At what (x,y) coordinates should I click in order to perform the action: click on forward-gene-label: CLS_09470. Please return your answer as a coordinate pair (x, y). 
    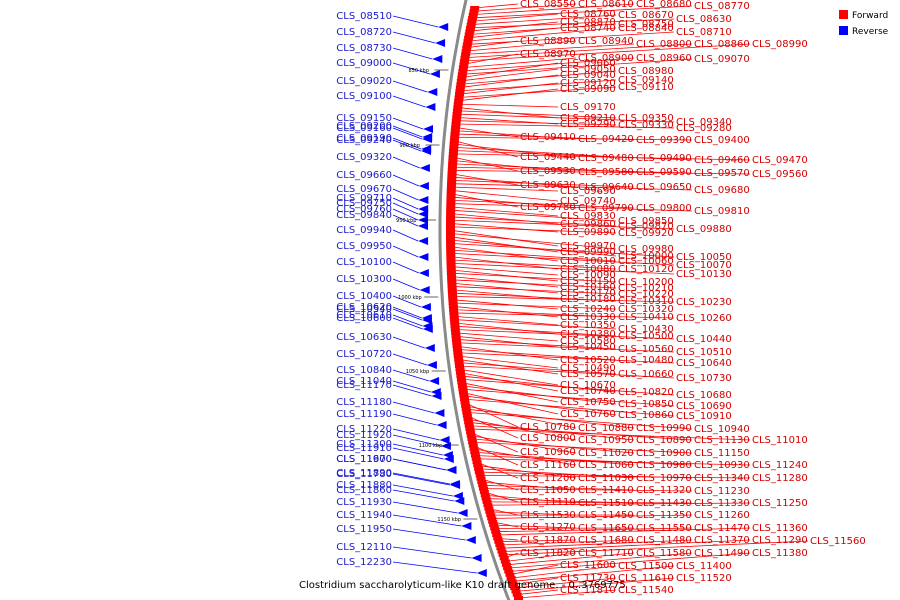
    Looking at the image, I should click on (780, 160).